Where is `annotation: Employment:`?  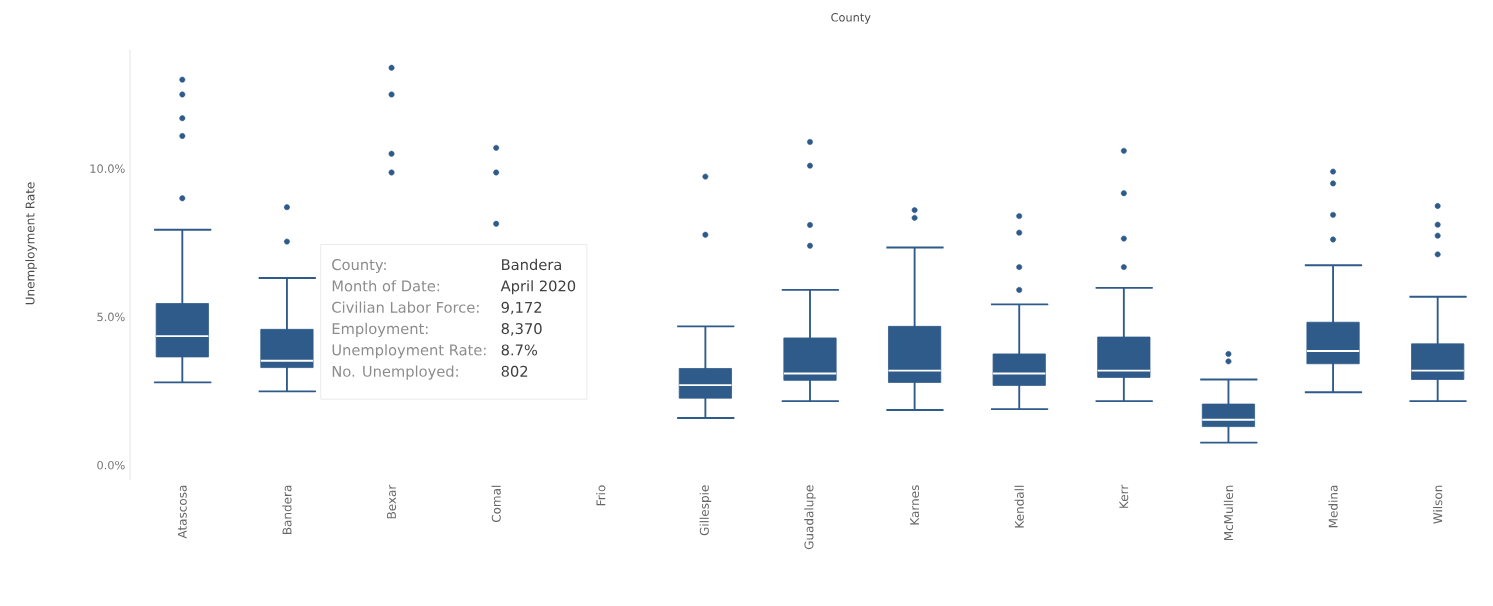 annotation: Employment: is located at coordinates (380, 330).